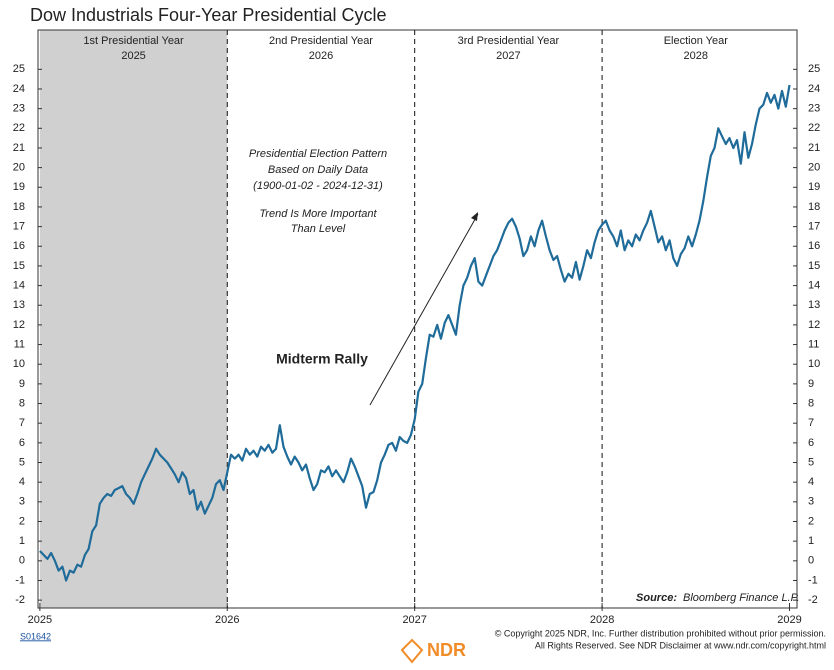  Describe the element at coordinates (814, 207) in the screenshot. I see `y2-tick-label: 18` at that location.